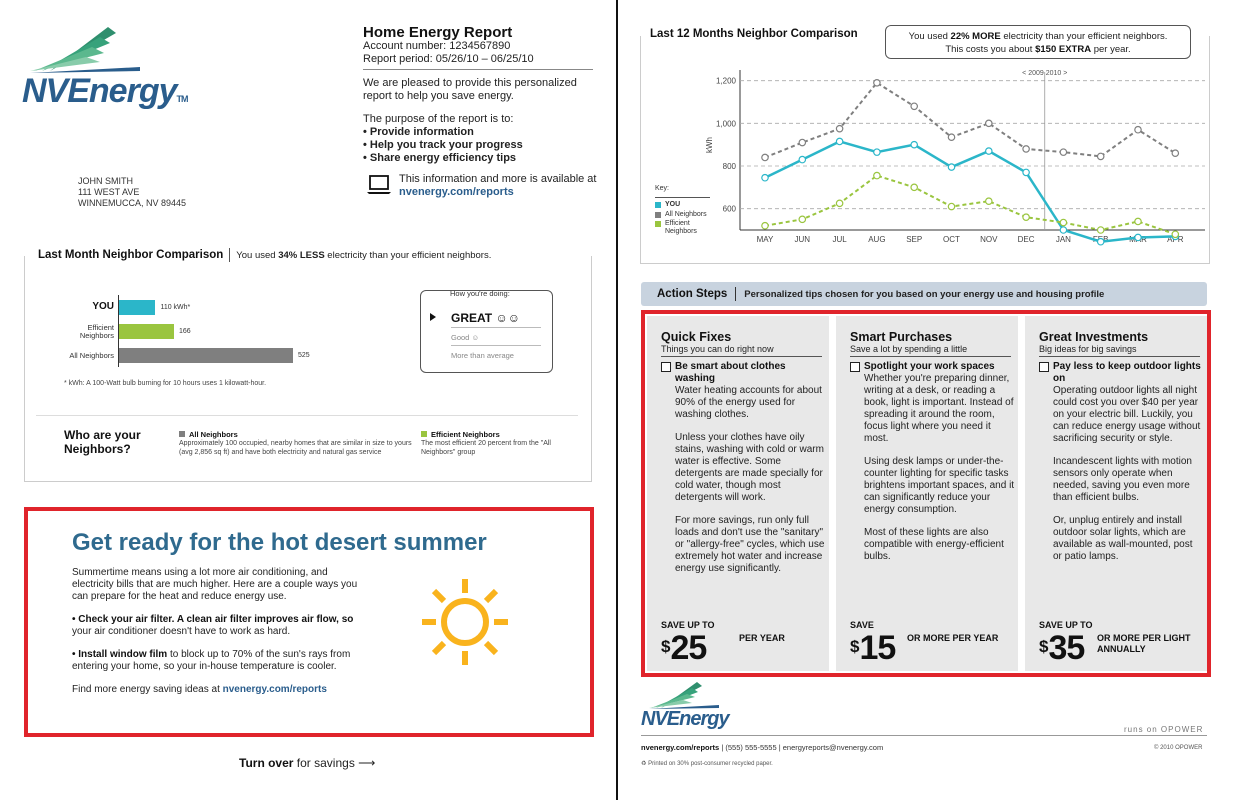 This screenshot has height=800, width=1233. Describe the element at coordinates (433, 317) in the screenshot. I see `pointer-icon` at that location.